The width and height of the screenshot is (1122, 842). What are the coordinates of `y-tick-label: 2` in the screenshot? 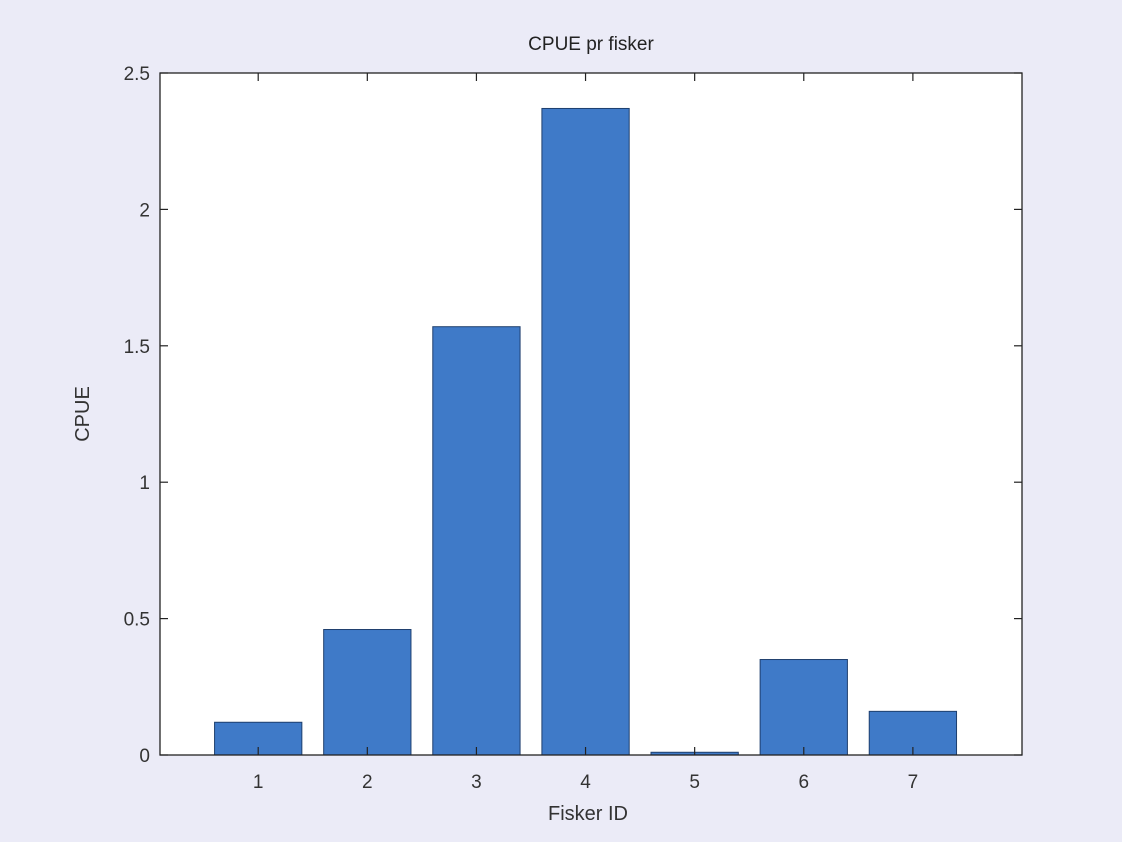 It's located at (144, 210).